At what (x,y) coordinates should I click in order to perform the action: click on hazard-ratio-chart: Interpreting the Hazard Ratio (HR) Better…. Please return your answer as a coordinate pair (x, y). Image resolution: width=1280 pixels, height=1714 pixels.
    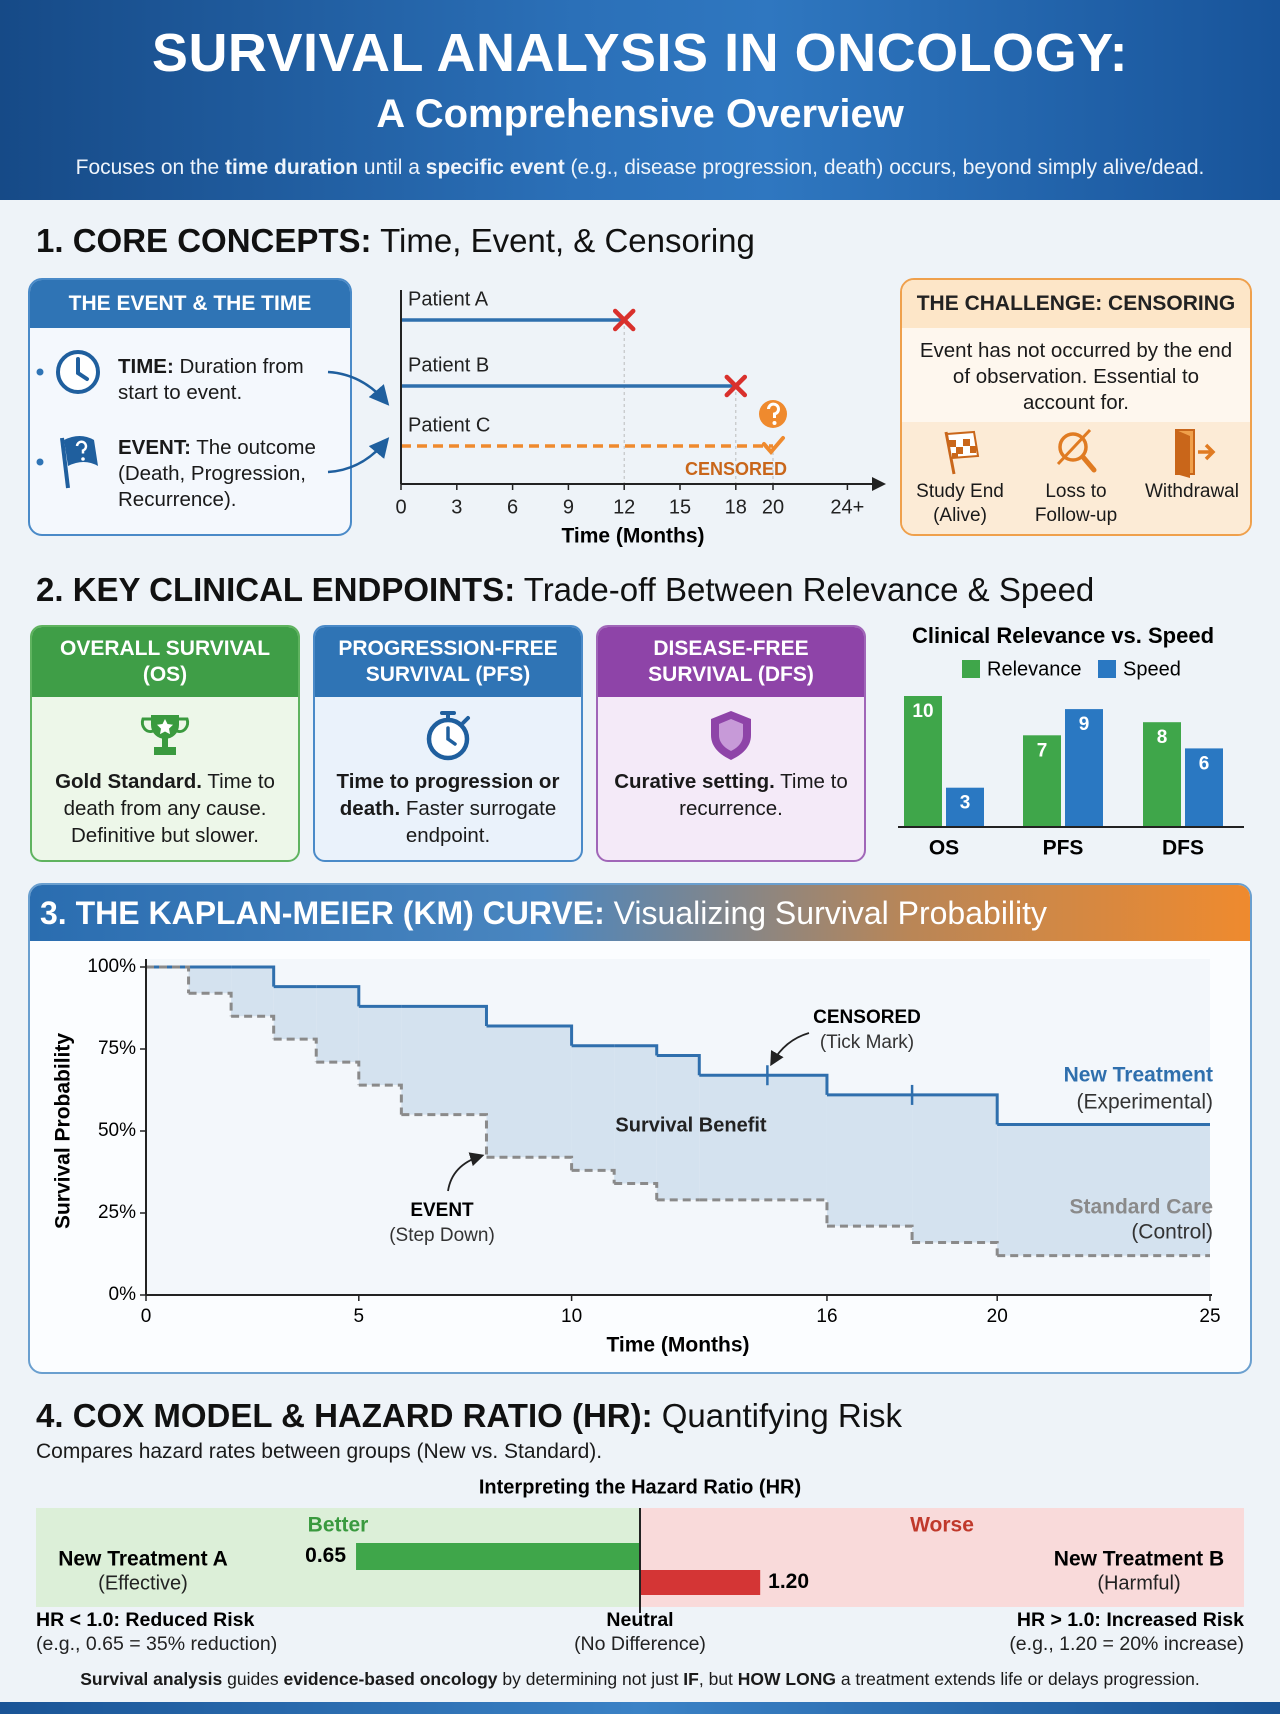
    Looking at the image, I should click on (640, 1565).